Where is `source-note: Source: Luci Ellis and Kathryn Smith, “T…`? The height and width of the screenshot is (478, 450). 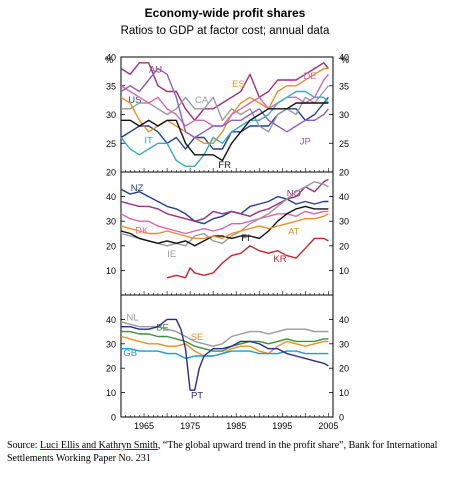
source-note: Source: Luci Ellis and Kathryn Smith, “T… is located at coordinates (225, 452).